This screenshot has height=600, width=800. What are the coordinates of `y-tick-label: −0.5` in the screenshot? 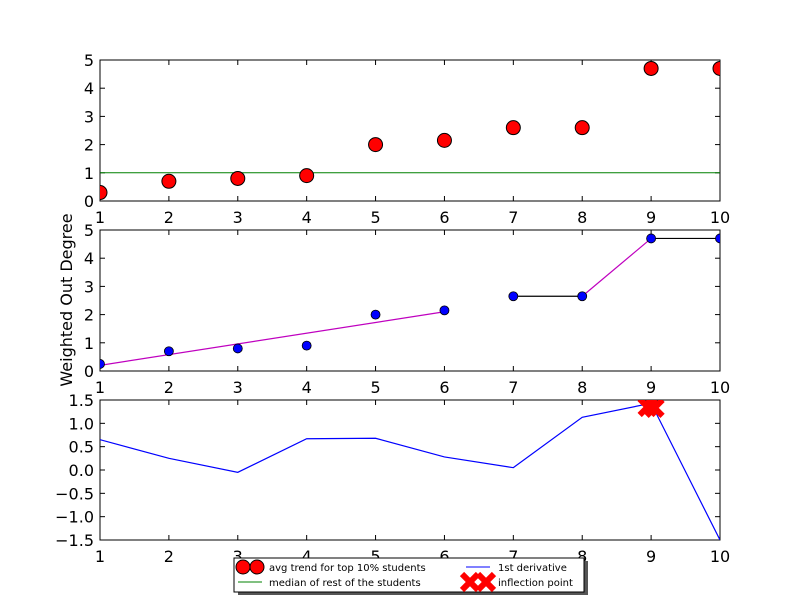 It's located at (74, 493).